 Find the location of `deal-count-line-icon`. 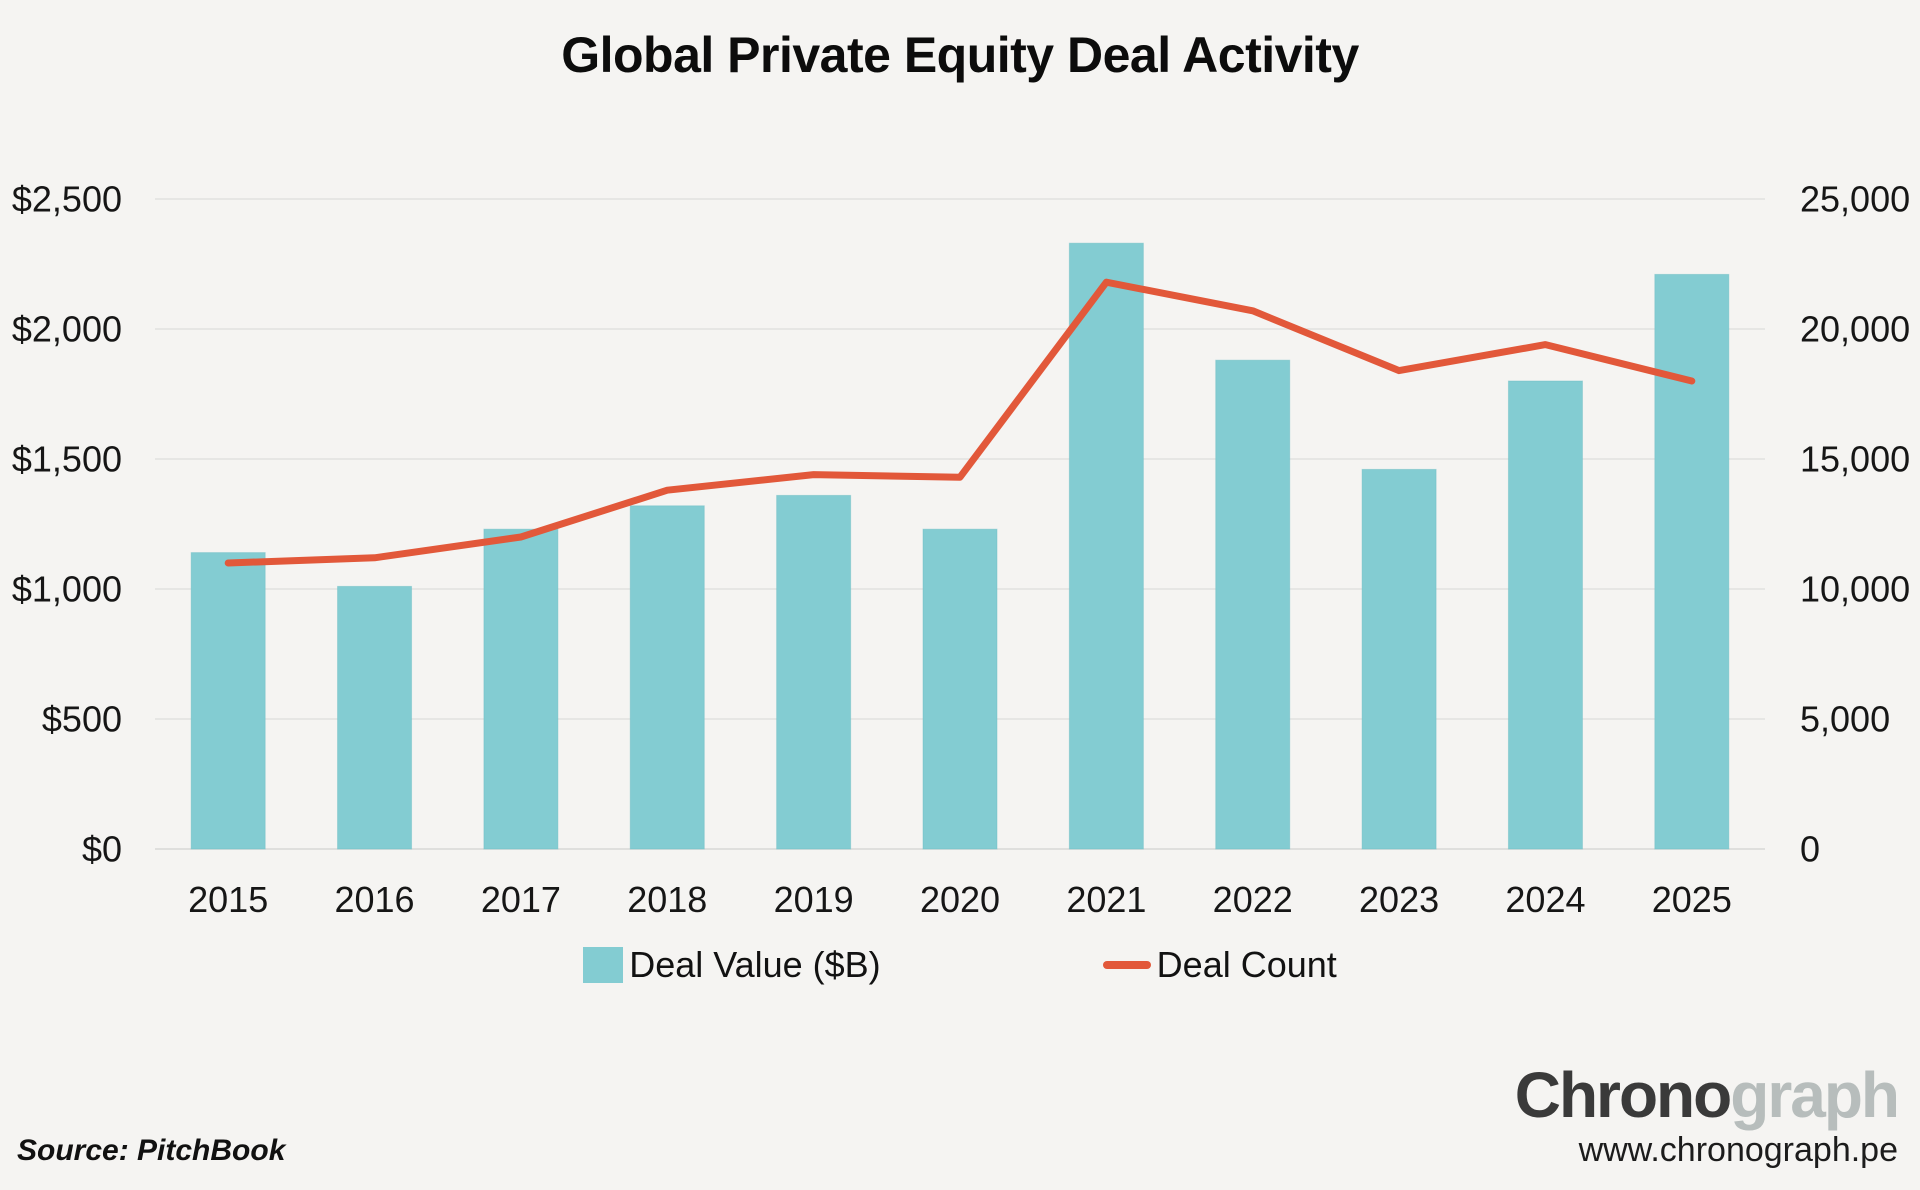

deal-count-line-icon is located at coordinates (1126, 965).